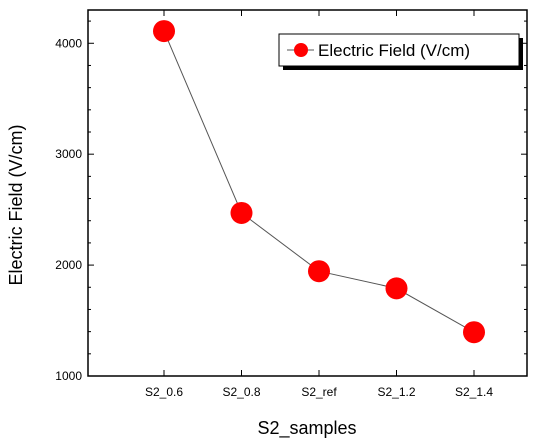 Image resolution: width=550 pixels, height=445 pixels. What do you see at coordinates (68, 154) in the screenshot?
I see `y-tick-label: 3000` at bounding box center [68, 154].